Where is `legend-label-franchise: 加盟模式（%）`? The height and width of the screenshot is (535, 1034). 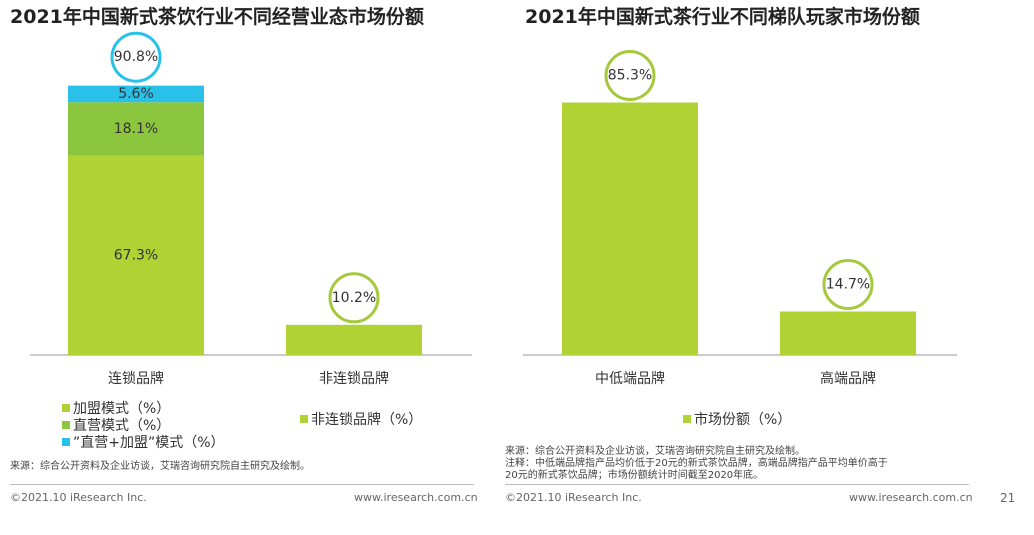
legend-label-franchise: 加盟模式（%） is located at coordinates (122, 409).